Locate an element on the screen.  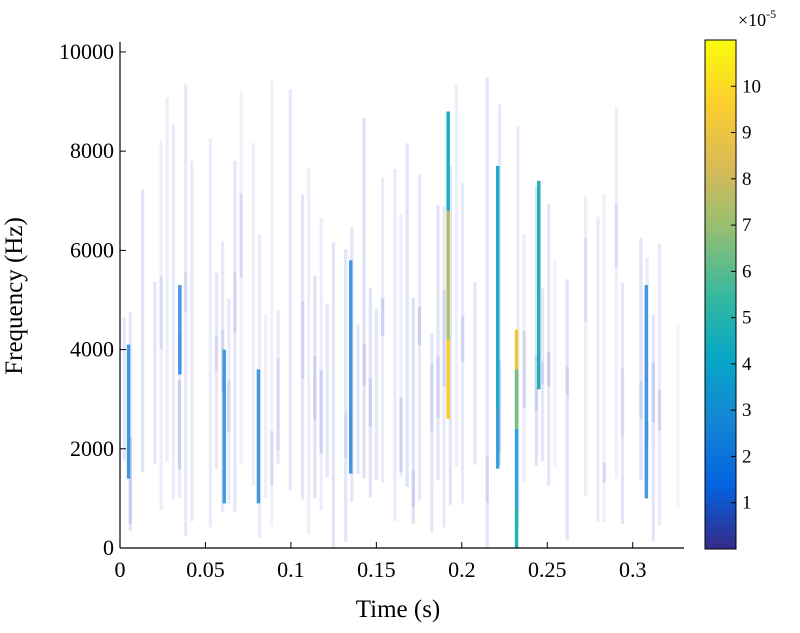
y-axis-label: Frequency (Hz) is located at coordinates (14, 296).